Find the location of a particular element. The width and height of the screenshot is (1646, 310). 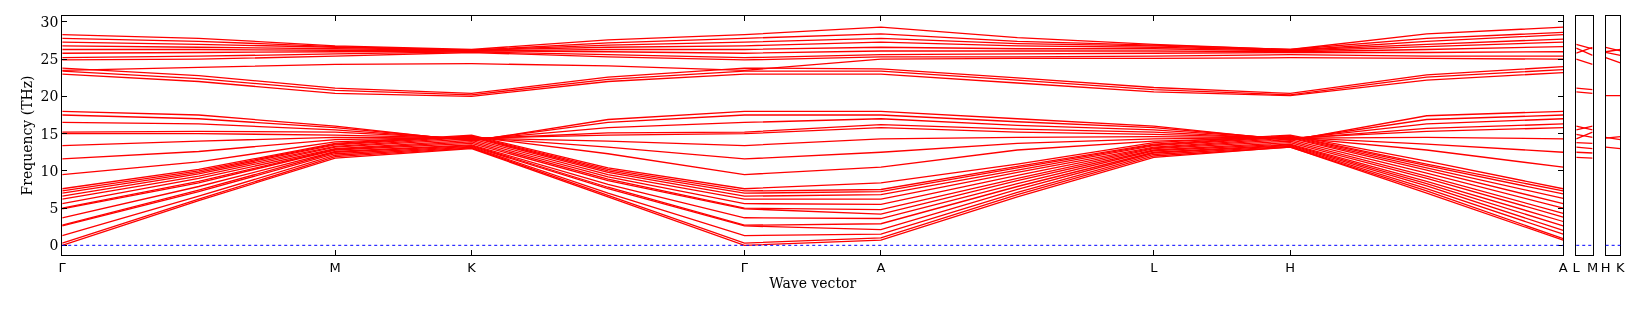

y-tick-label: 15 is located at coordinates (49, 133).